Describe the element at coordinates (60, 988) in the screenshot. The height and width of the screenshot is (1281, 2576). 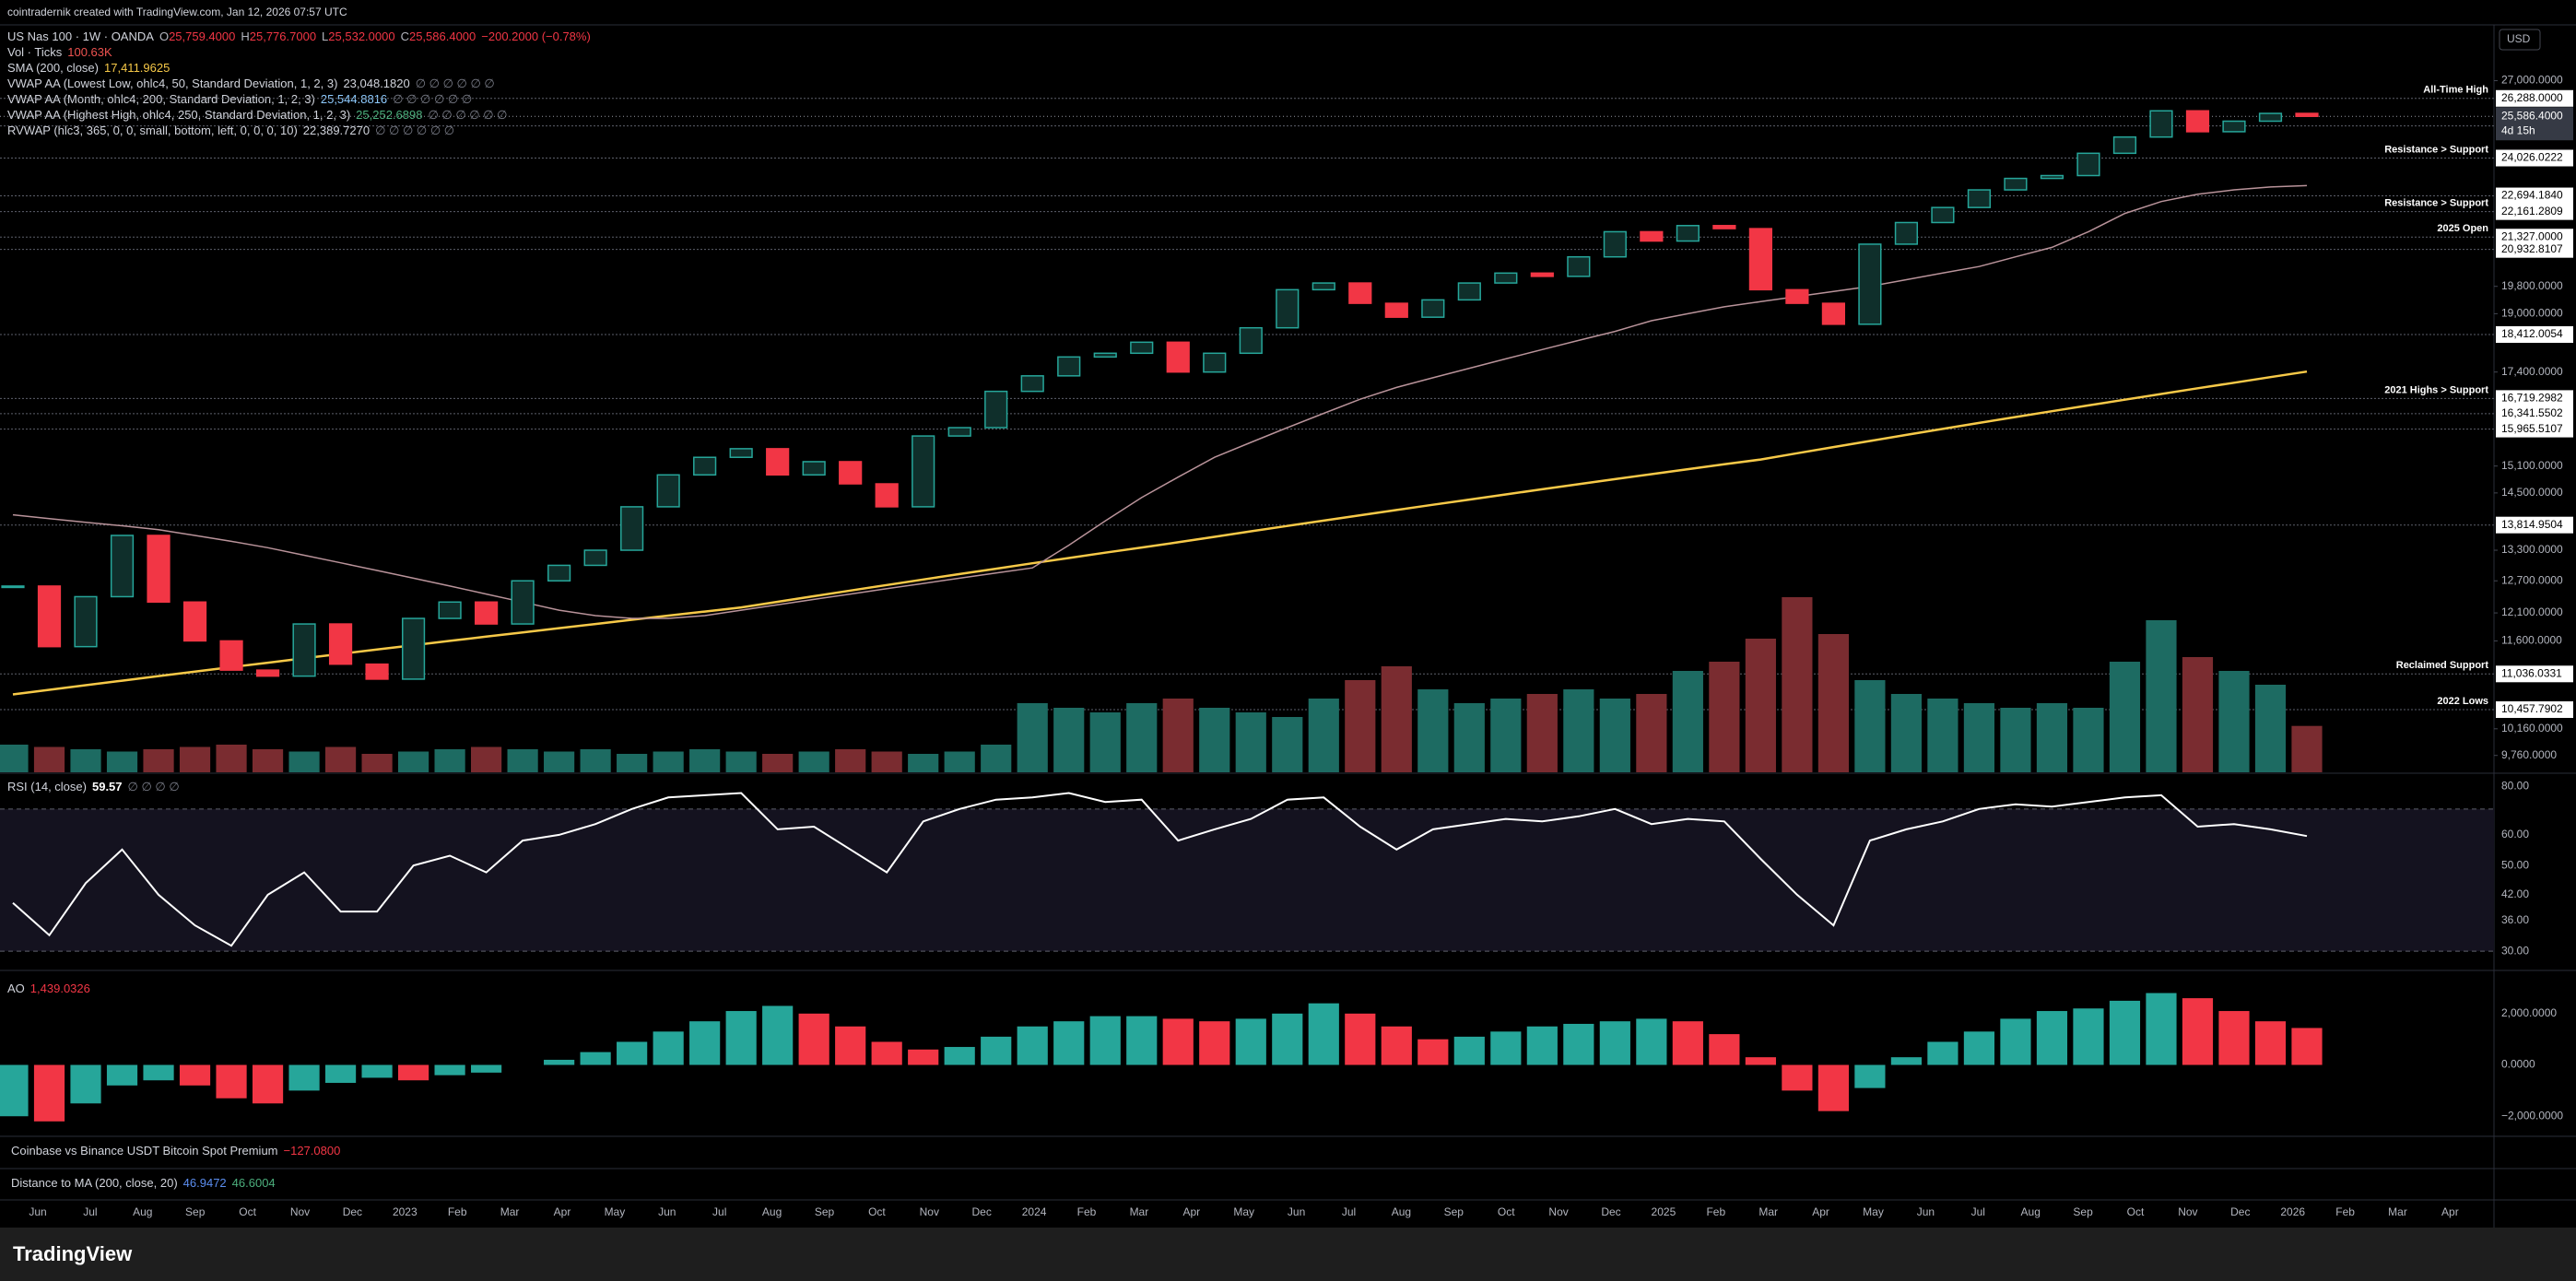
I see `pane-value: 1,439.0326` at that location.